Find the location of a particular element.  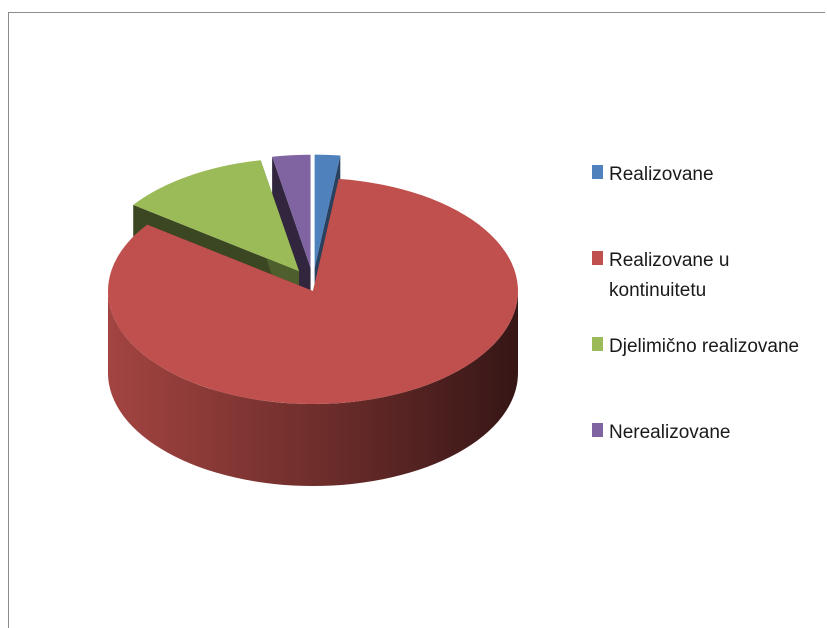

legend-item-1: Realizovane is located at coordinates (653, 174).